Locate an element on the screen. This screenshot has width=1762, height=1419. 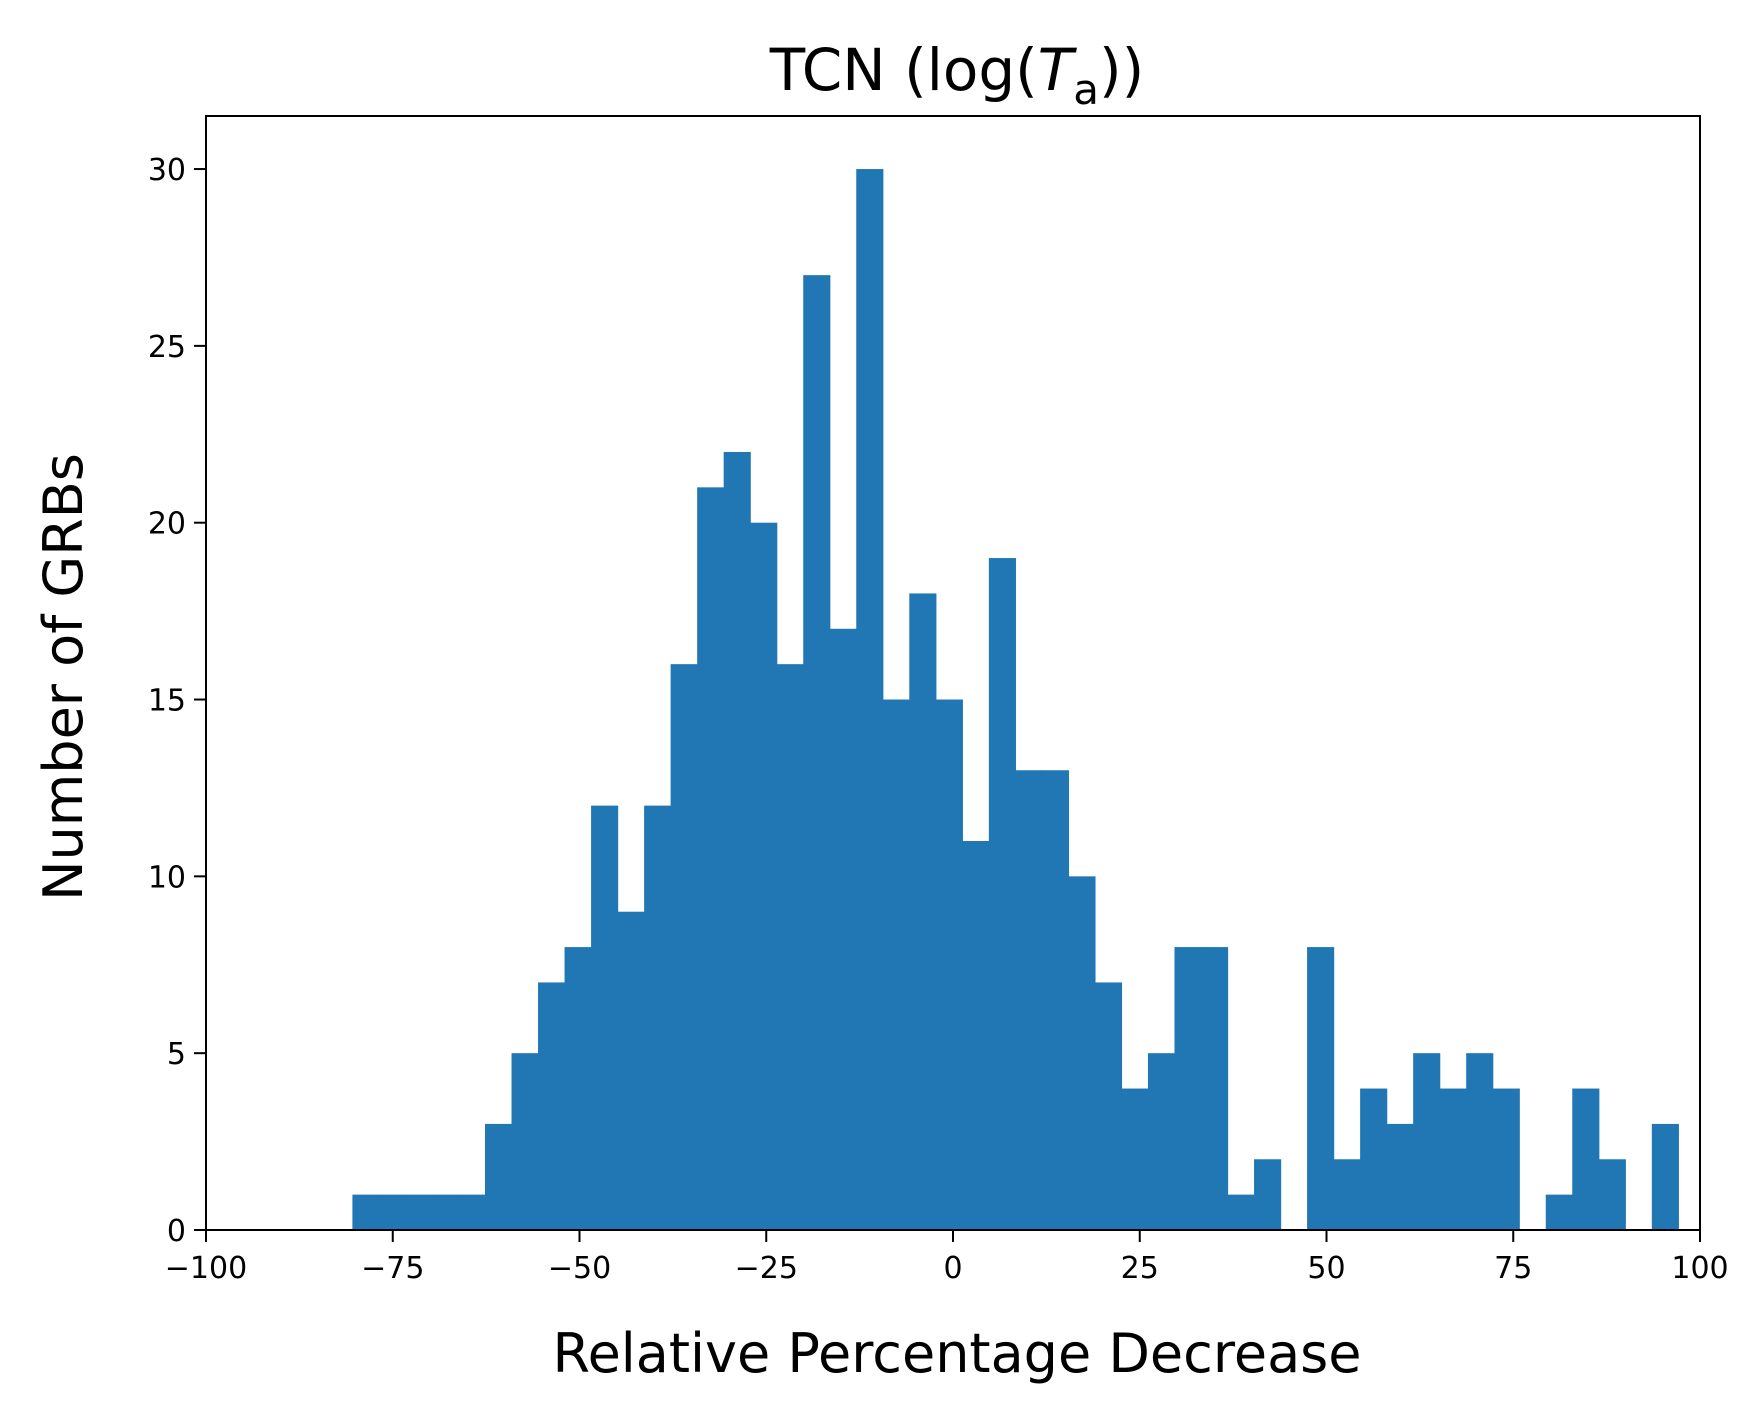
y-tick-label: 0 is located at coordinates (176, 1231).